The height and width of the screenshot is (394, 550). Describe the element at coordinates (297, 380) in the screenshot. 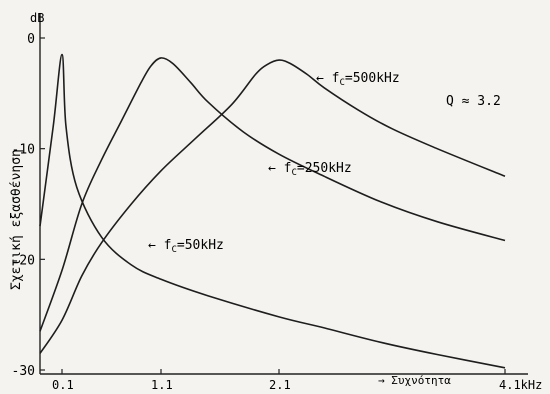

I see `x-ticks: 0.1 1.1 2.1 4.1kHz` at that location.